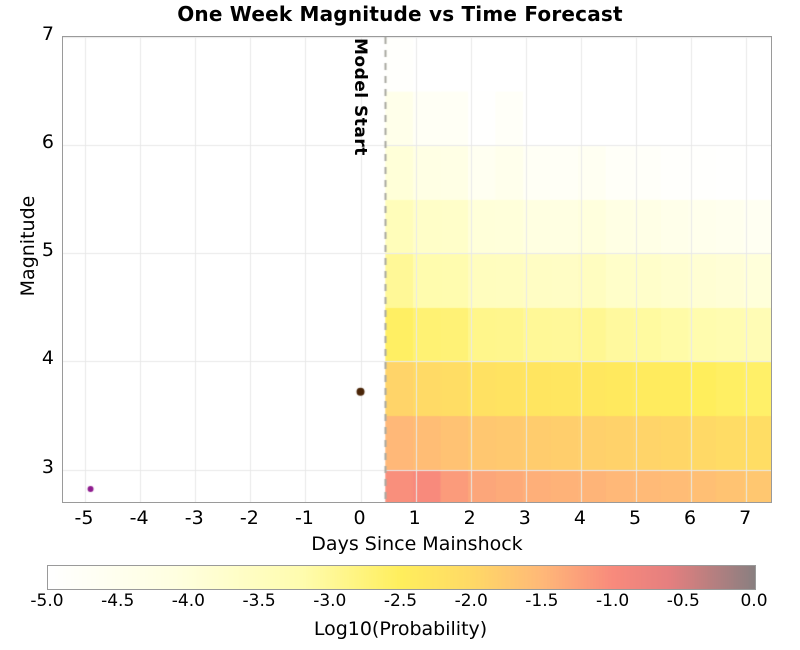 This screenshot has width=800, height=650. What do you see at coordinates (400, 601) in the screenshot?
I see `colorbar-tick-label: -2.5` at bounding box center [400, 601].